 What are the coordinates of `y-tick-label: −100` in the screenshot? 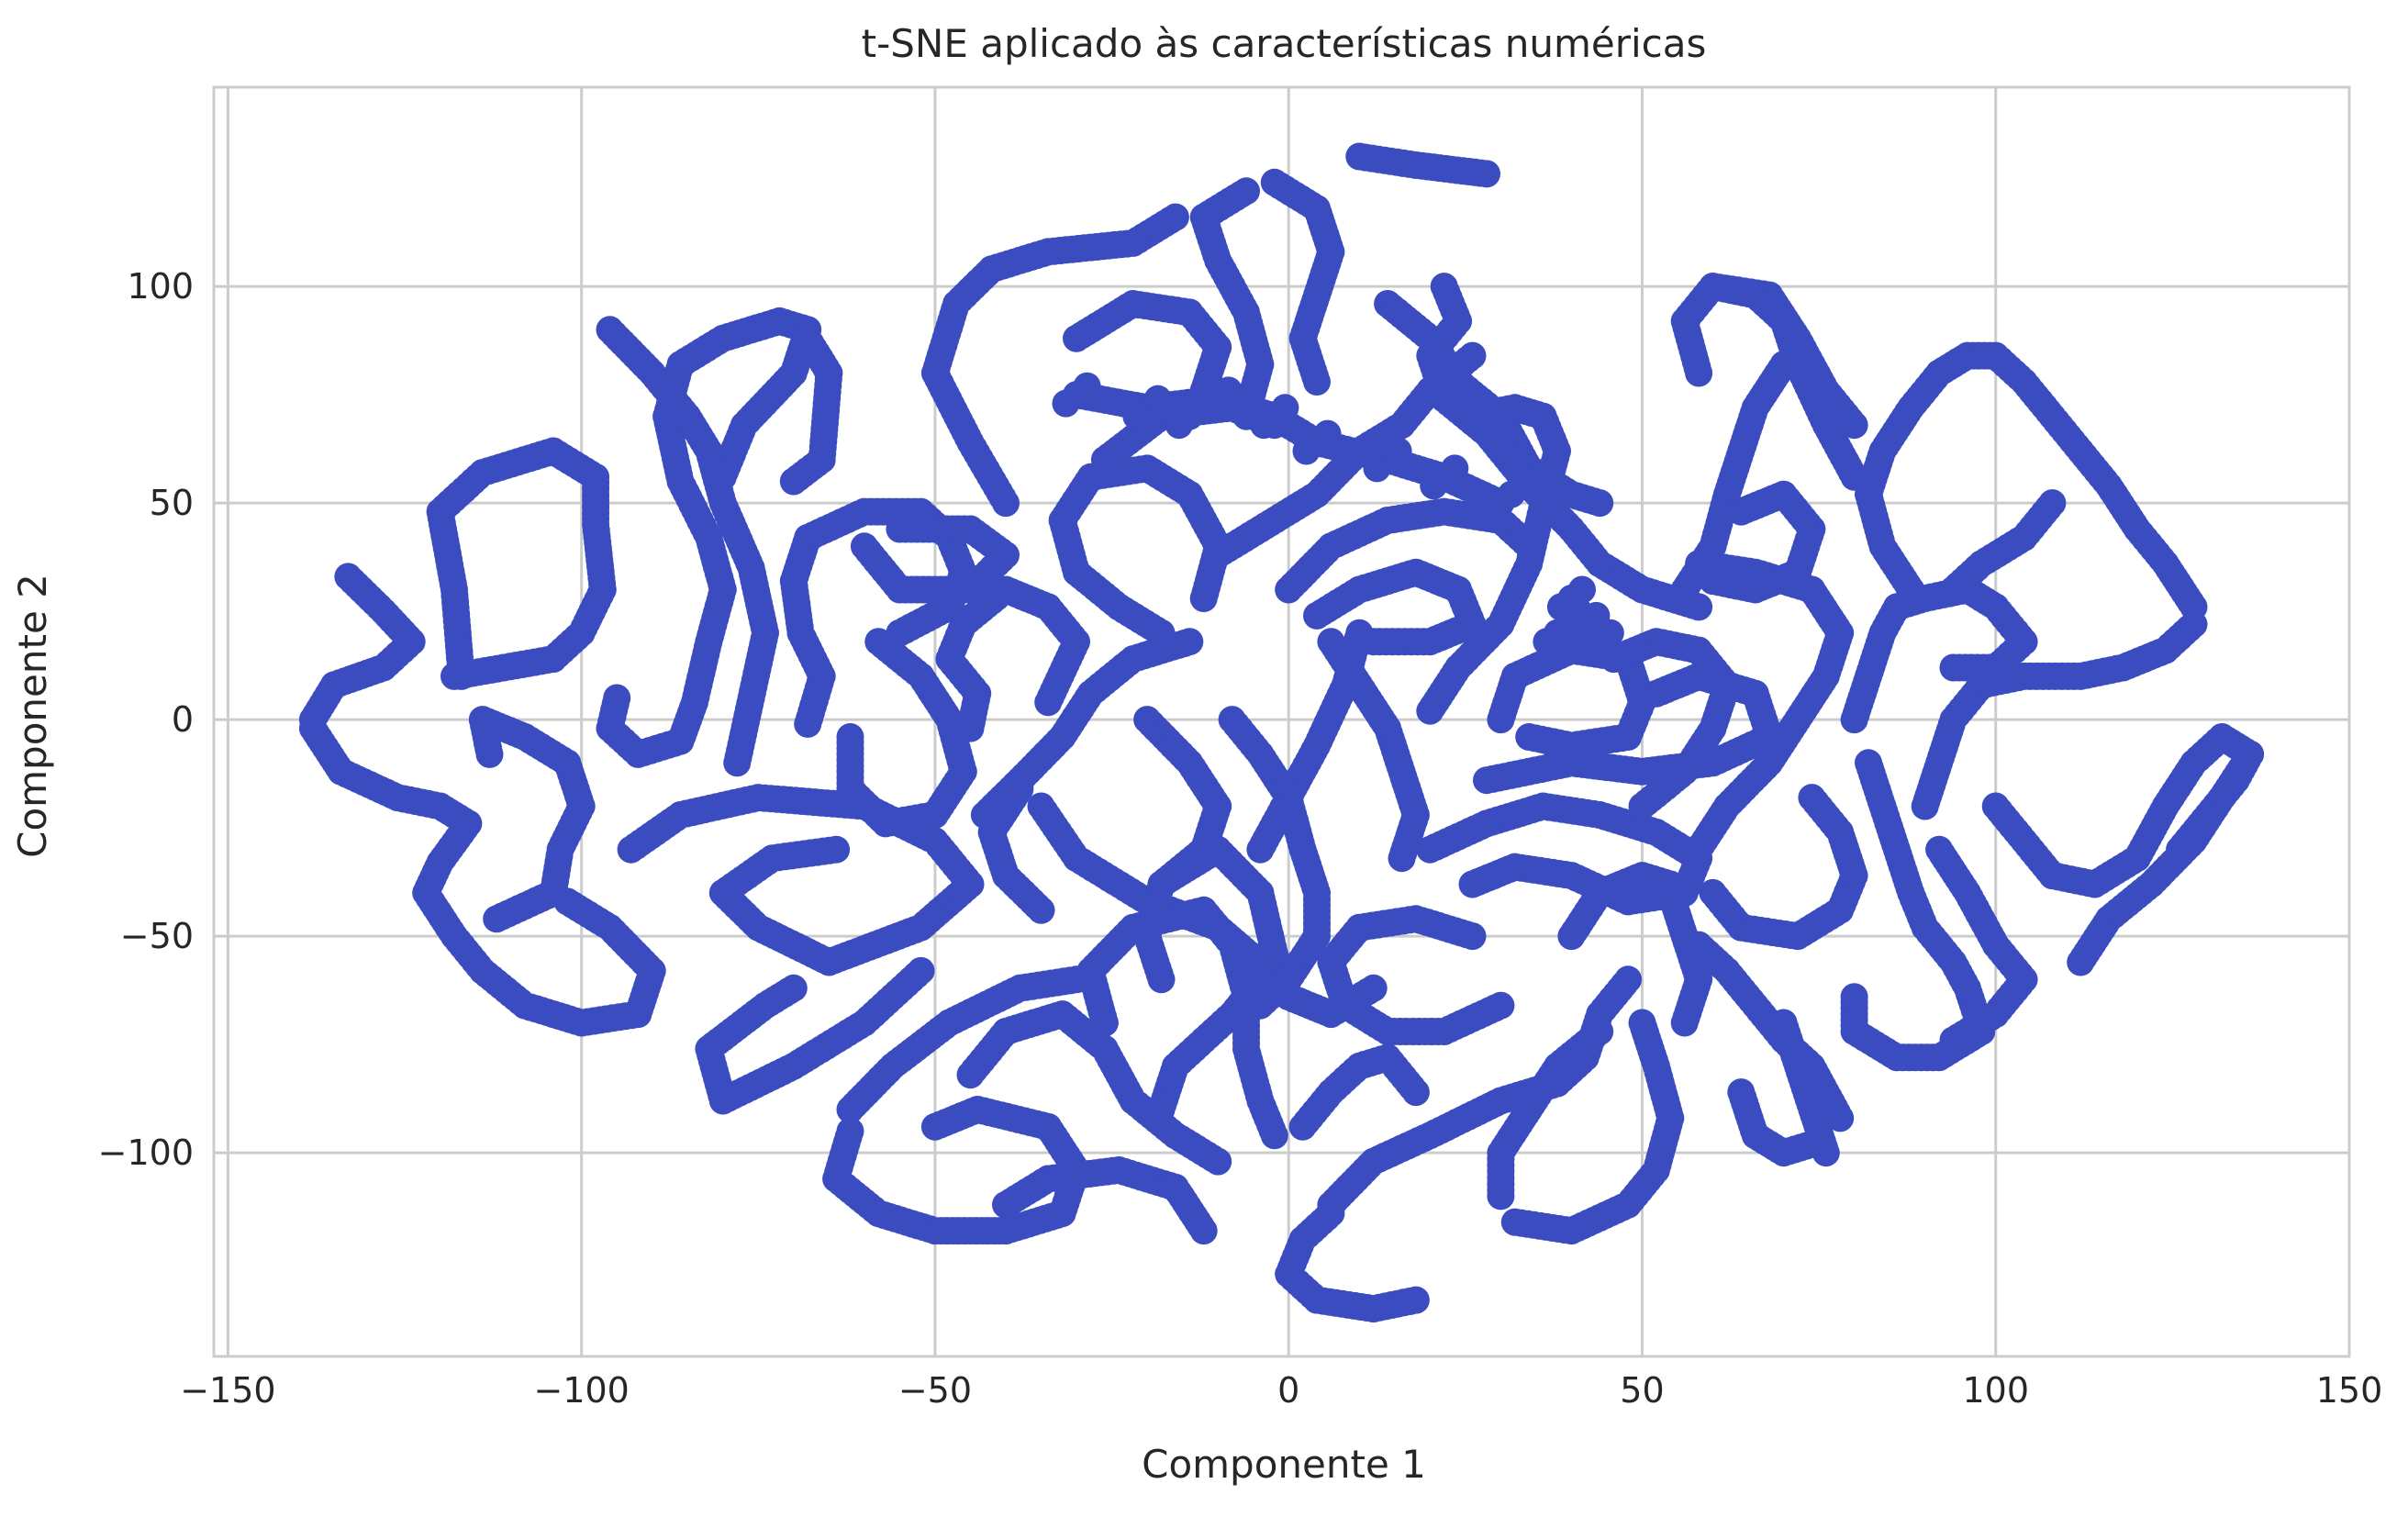 It's located at (146, 1152).